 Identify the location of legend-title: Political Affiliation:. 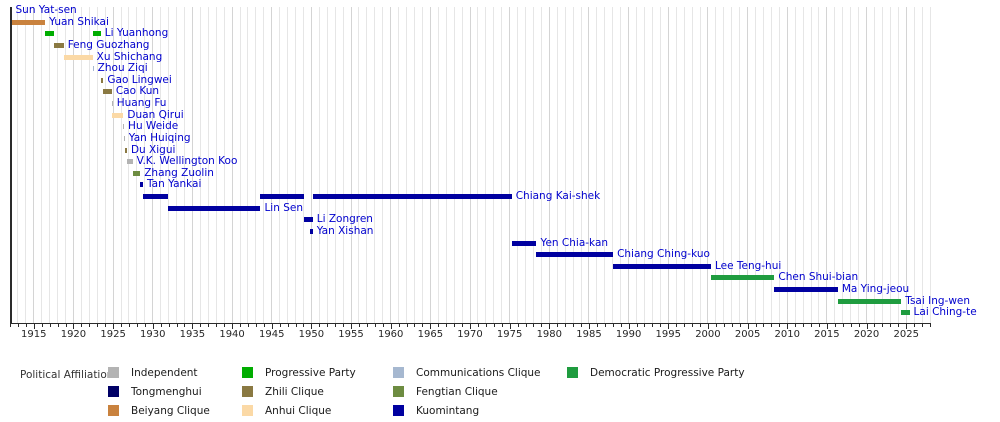
(68, 375).